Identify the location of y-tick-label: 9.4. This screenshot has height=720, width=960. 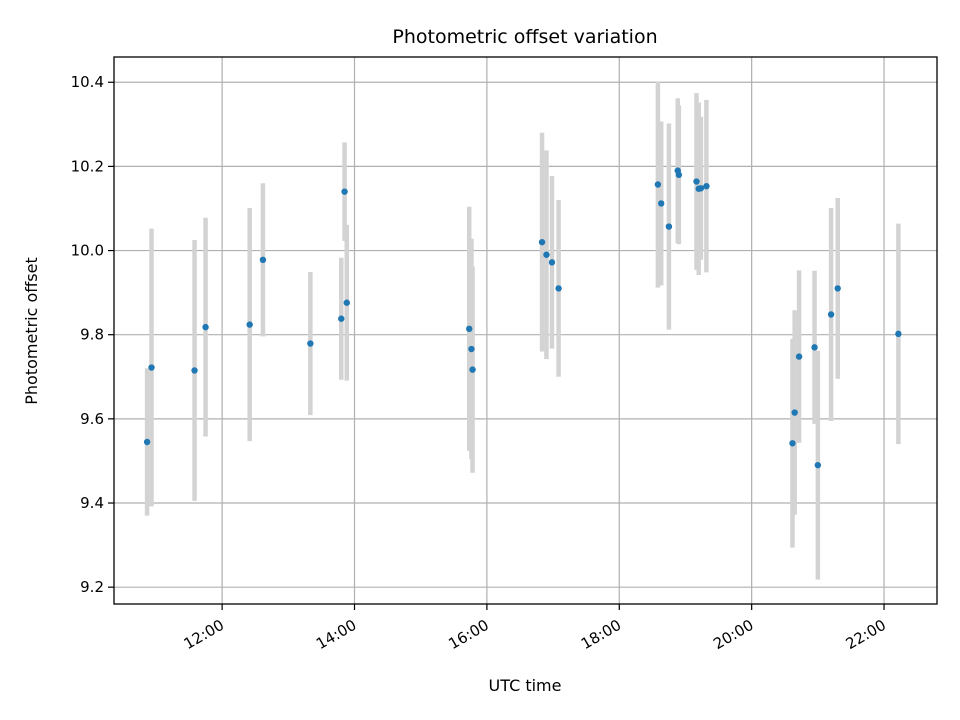
(92, 503).